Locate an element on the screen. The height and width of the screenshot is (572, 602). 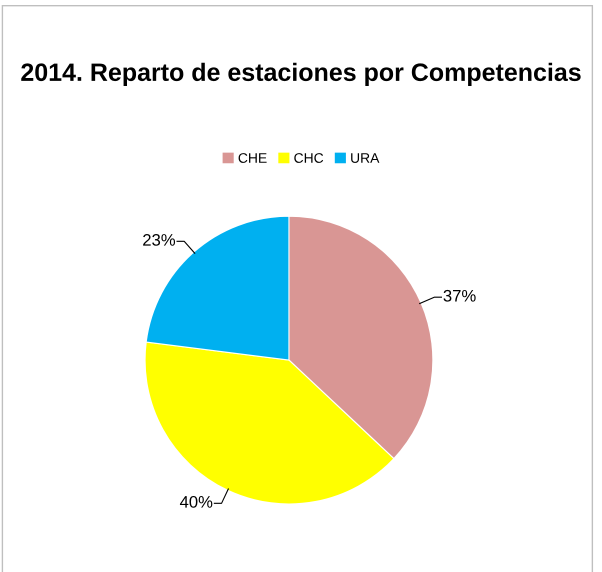
chart-title: 2014. Reparto de estaciones por Competencias is located at coordinates (301, 74).